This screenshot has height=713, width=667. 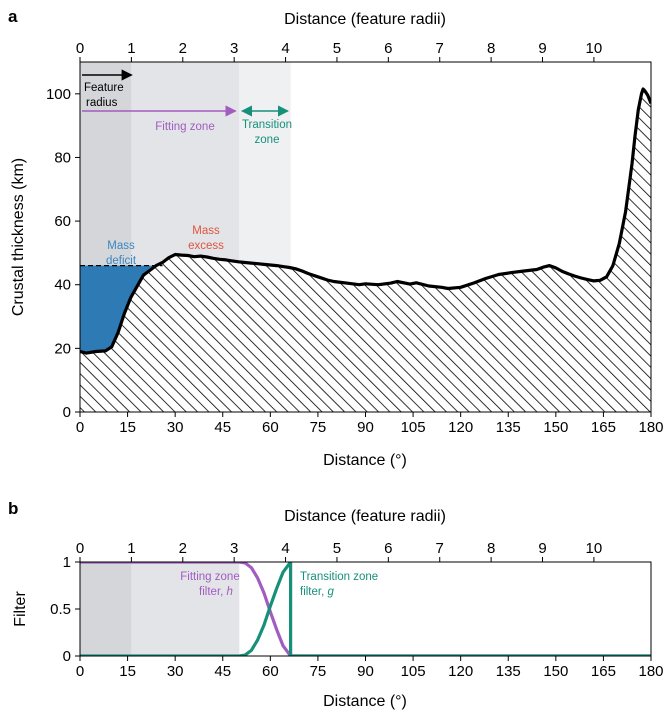 I want to click on tick-label: 100, so click(x=58, y=94).